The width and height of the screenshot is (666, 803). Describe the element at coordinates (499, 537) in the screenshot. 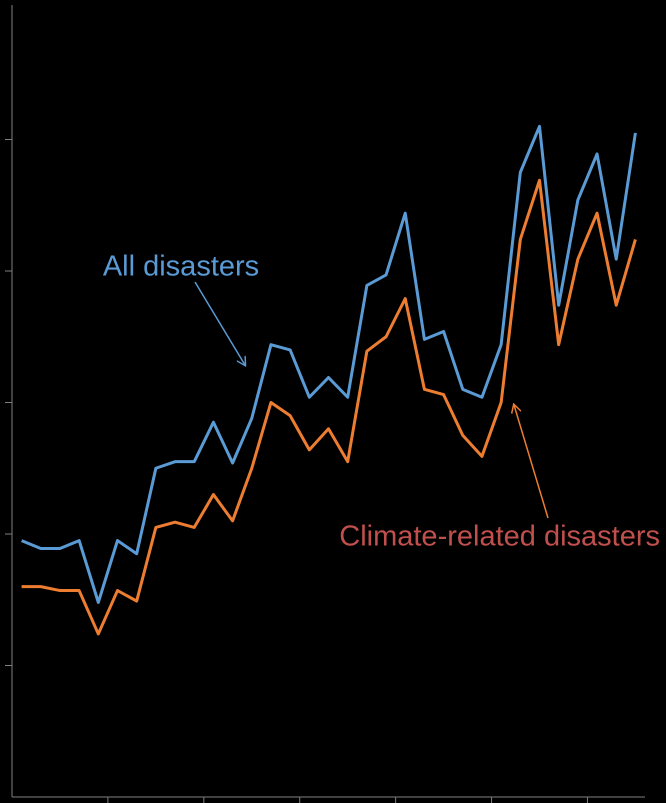

I see `series-annotation: Climate-related disasters` at that location.